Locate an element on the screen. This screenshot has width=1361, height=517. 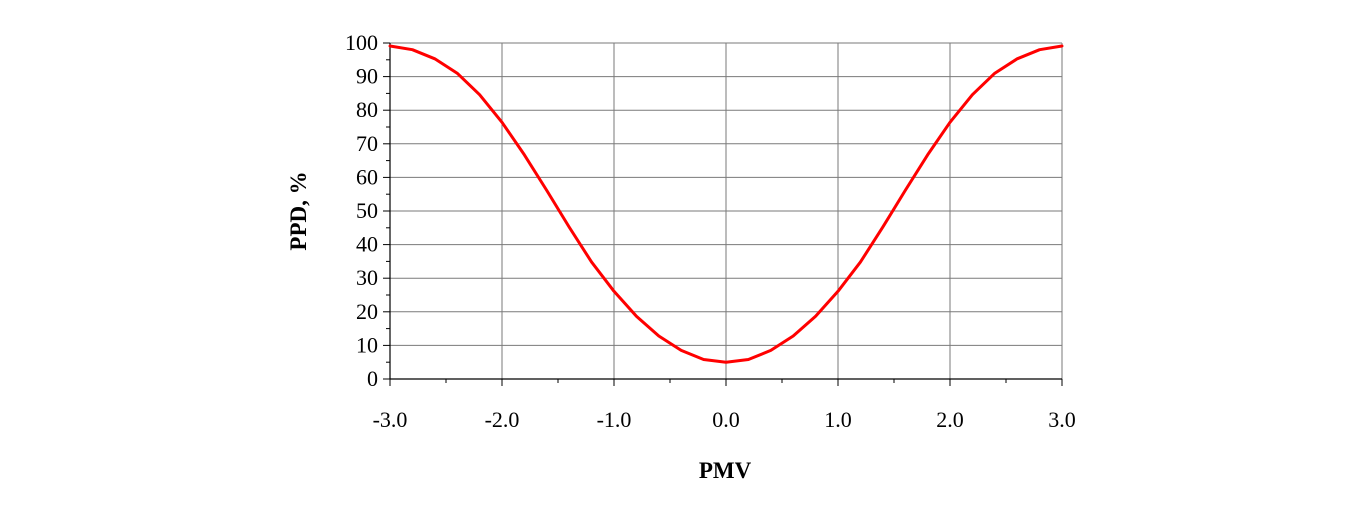
y-tick-label-10: 10 is located at coordinates (367, 344).